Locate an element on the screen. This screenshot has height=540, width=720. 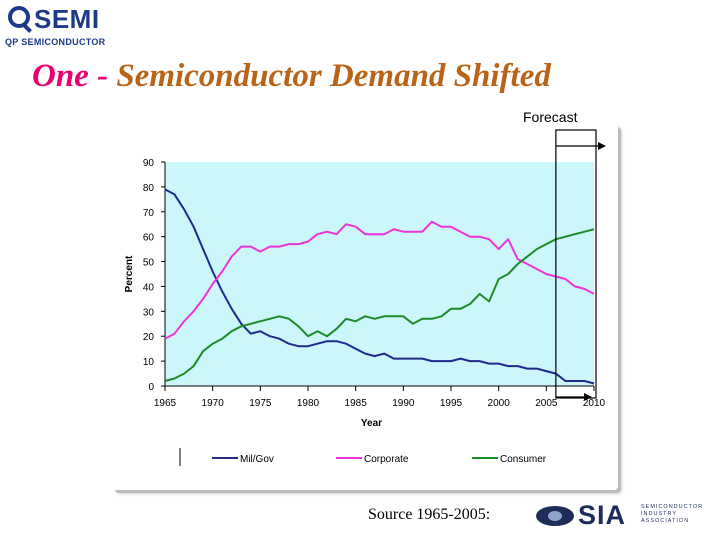
slide-title-part1: One - is located at coordinates (70, 76).